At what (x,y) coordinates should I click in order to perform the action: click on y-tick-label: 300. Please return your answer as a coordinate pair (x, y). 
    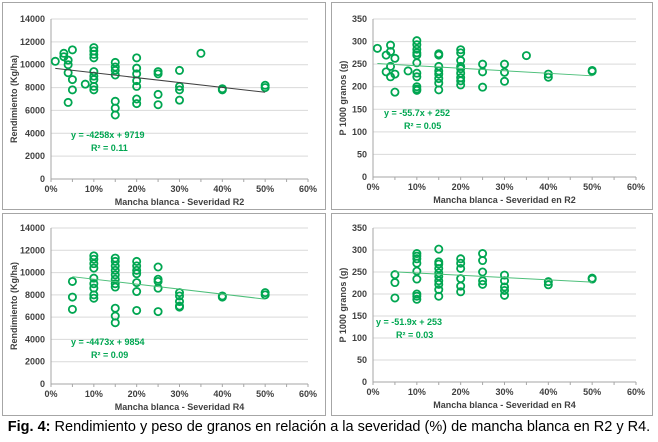
    Looking at the image, I should click on (359, 42).